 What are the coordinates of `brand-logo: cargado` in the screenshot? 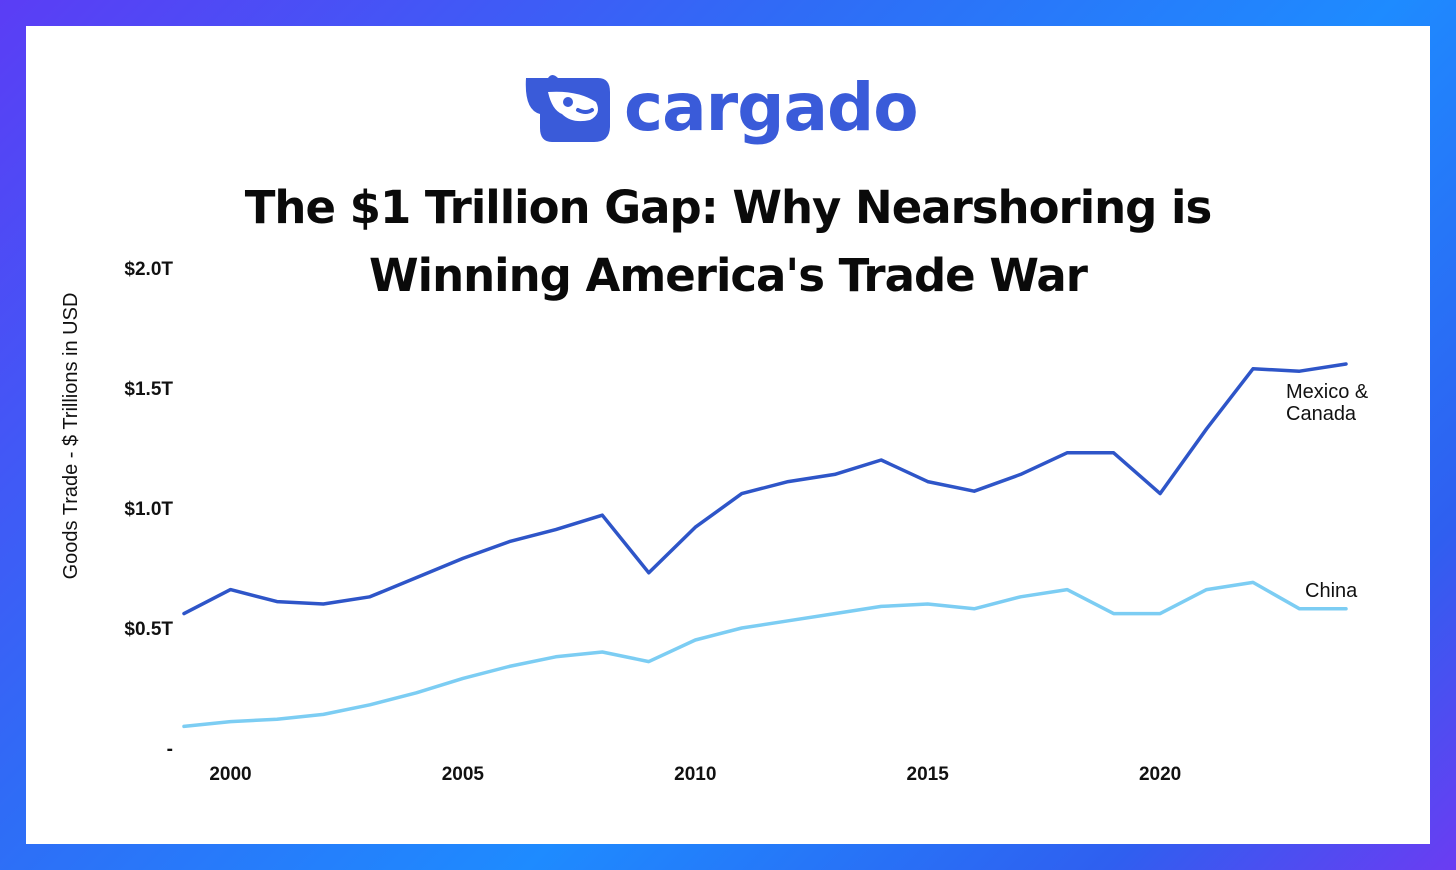 It's located at (720, 107).